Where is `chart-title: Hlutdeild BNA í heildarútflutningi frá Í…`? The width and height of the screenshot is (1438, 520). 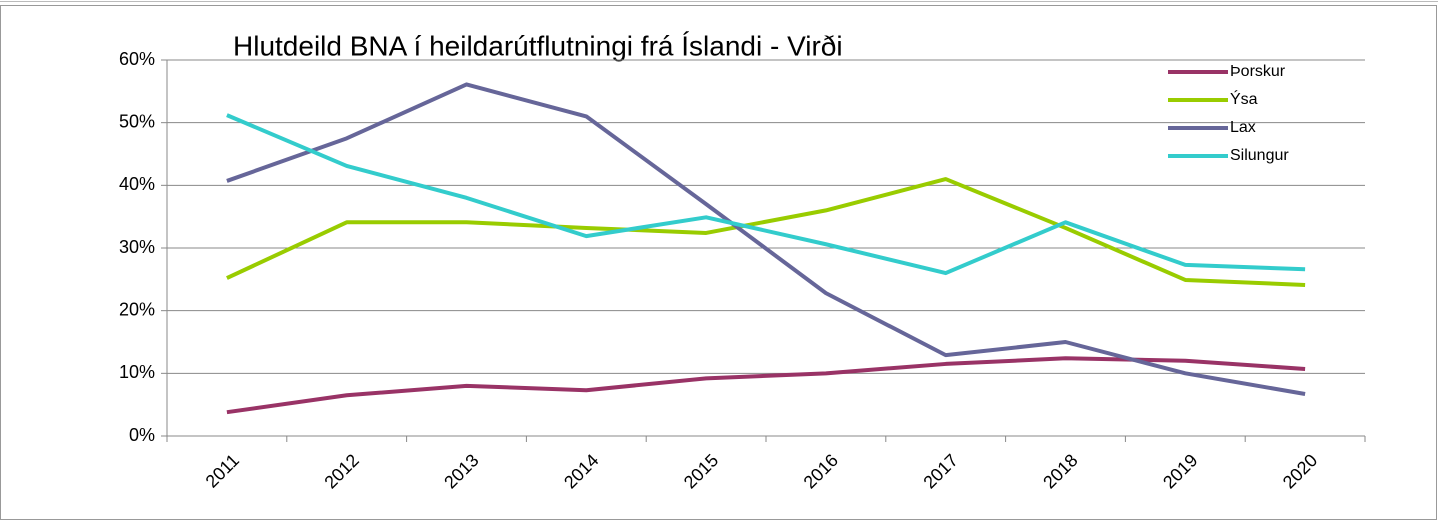
chart-title: Hlutdeild BNA í heildarútflutningi frá Í… is located at coordinates (538, 45).